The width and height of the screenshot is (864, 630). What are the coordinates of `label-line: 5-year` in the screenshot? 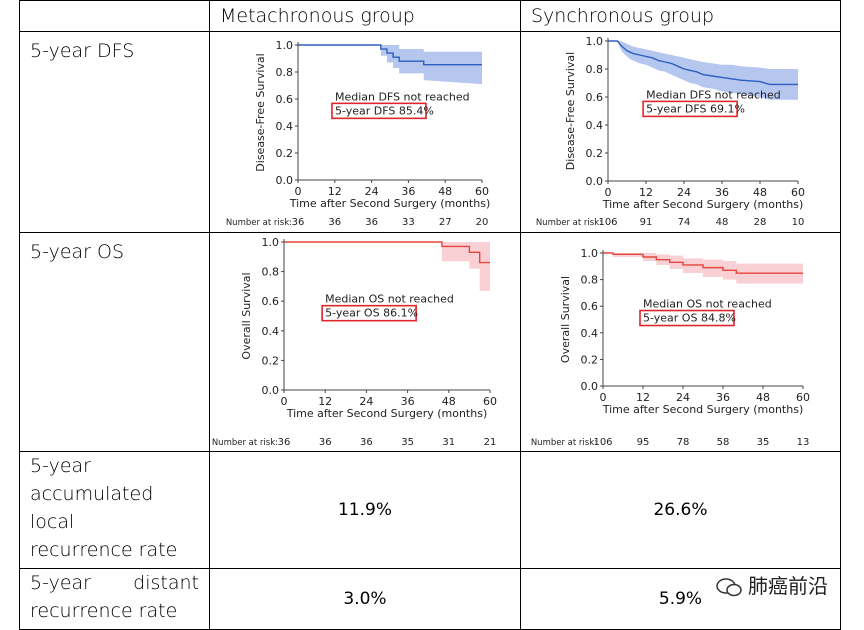 It's located at (60, 466).